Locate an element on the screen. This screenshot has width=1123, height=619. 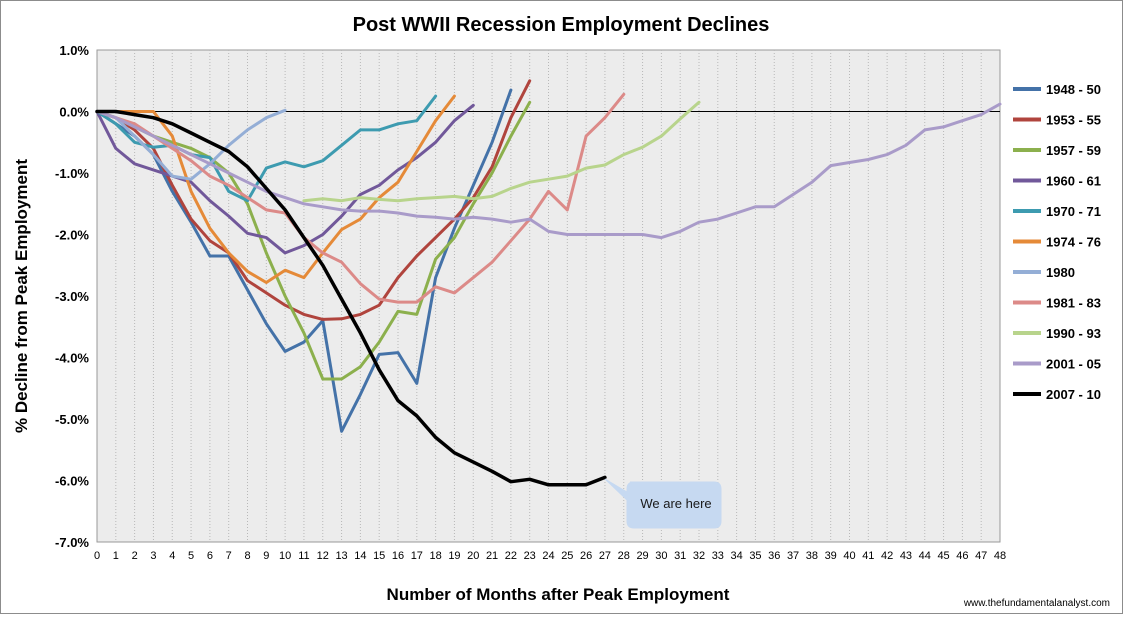
x-tick-label: 12 is located at coordinates (323, 556).